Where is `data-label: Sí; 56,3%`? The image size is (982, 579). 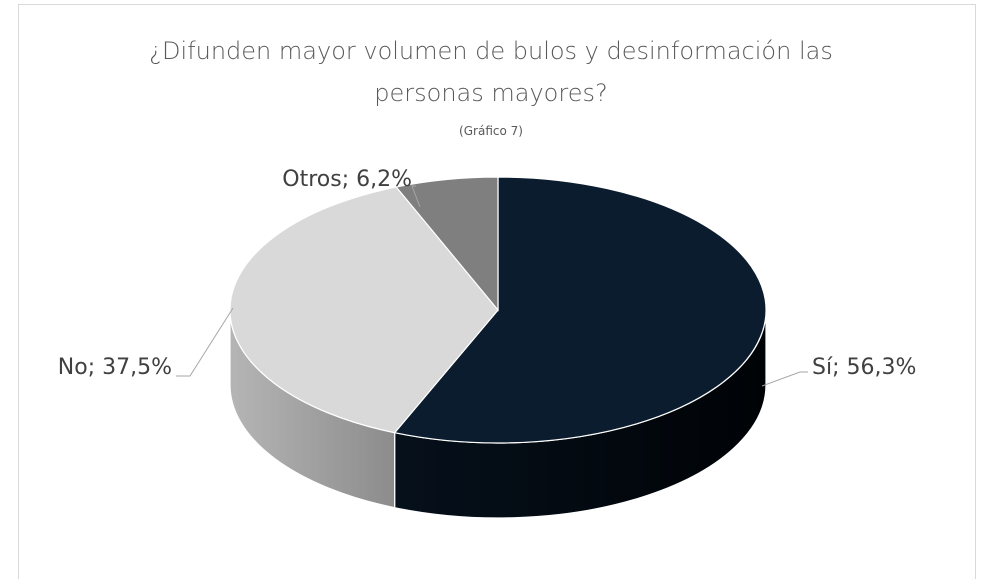
data-label: Sí; 56,3% is located at coordinates (864, 367).